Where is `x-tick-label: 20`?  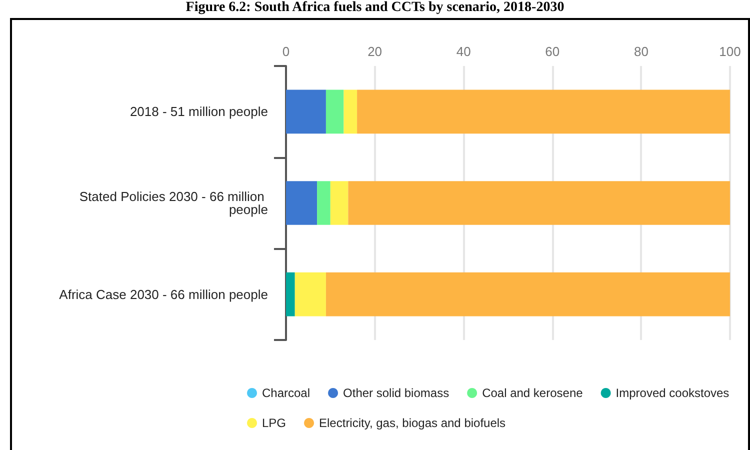
x-tick-label: 20 is located at coordinates (375, 51).